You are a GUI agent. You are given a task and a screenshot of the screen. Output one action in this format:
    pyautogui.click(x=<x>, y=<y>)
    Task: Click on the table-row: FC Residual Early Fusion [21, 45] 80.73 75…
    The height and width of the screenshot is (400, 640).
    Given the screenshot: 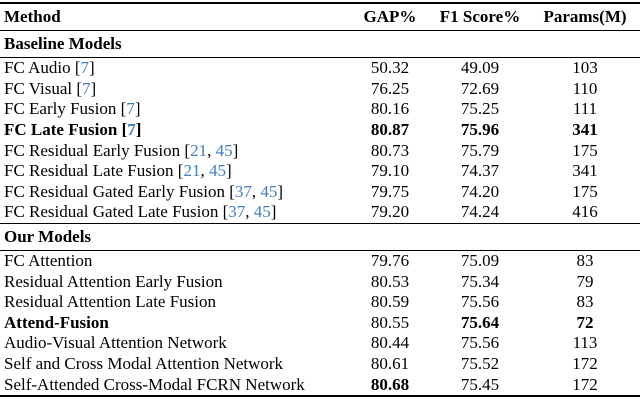 What is the action you would take?
    pyautogui.click(x=320, y=150)
    